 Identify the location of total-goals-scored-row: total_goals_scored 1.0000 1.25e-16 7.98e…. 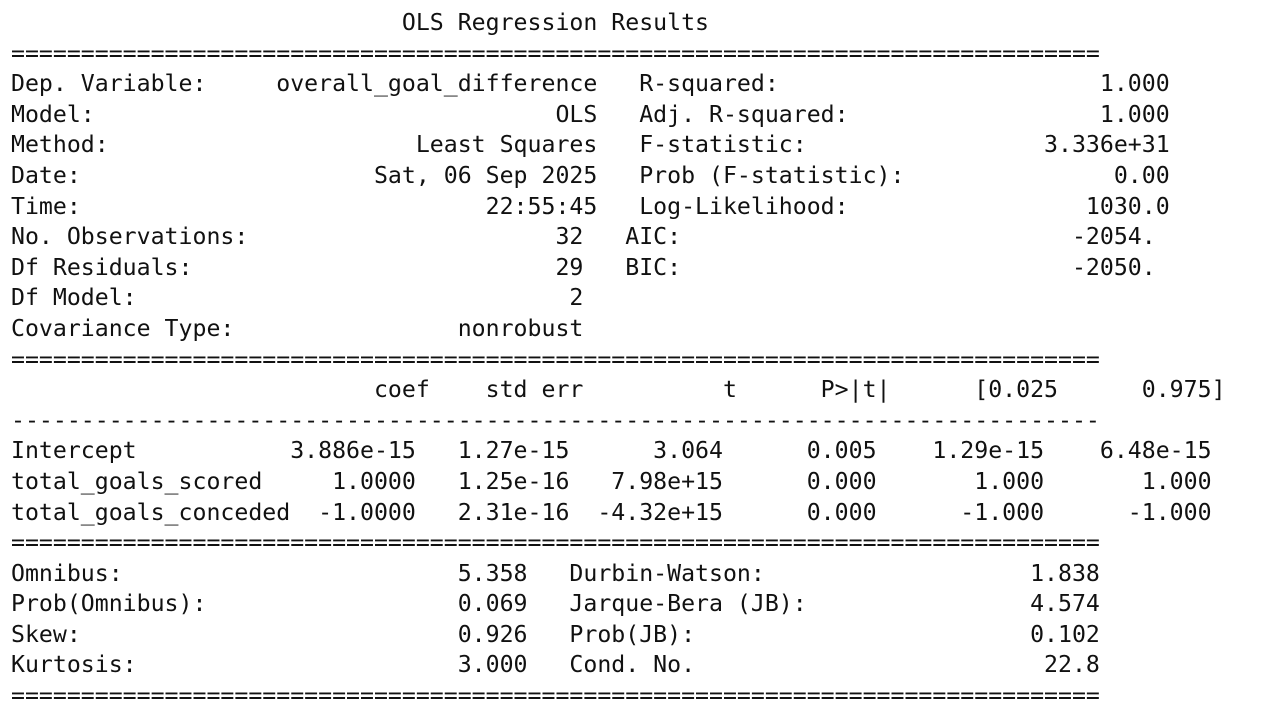
(611, 481).